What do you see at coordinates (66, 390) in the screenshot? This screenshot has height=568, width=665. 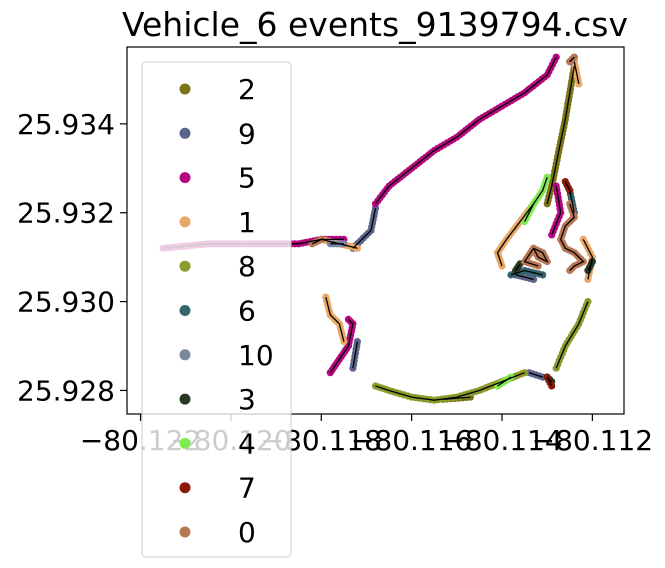 I see `y-tick-label: 25.928` at bounding box center [66, 390].